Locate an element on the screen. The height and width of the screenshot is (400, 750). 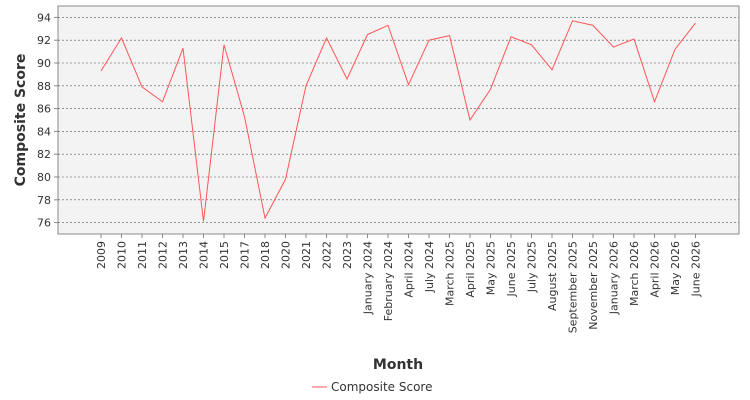
x-tick-label: 2014 is located at coordinates (204, 255).